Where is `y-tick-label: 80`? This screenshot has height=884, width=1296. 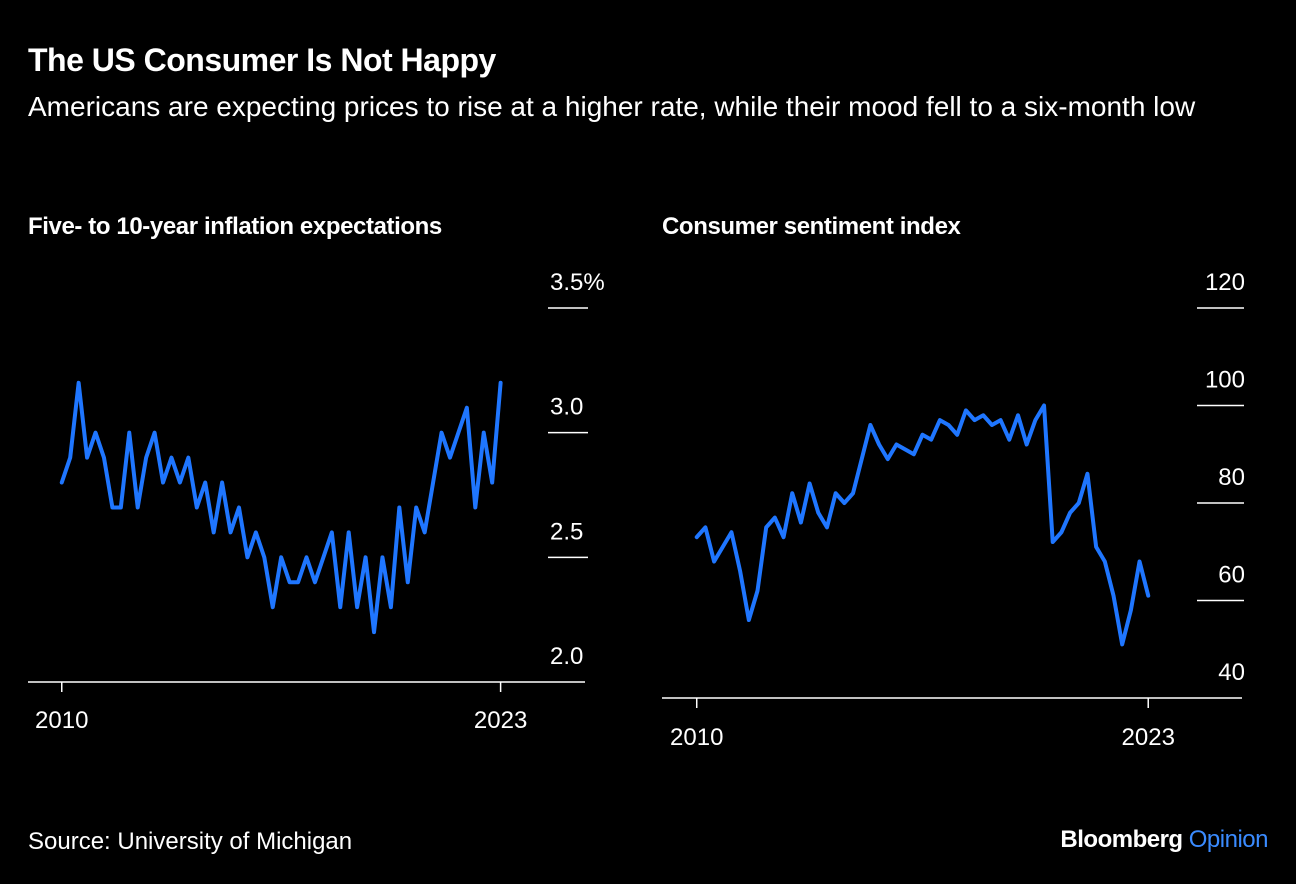 y-tick-label: 80 is located at coordinates (1231, 477).